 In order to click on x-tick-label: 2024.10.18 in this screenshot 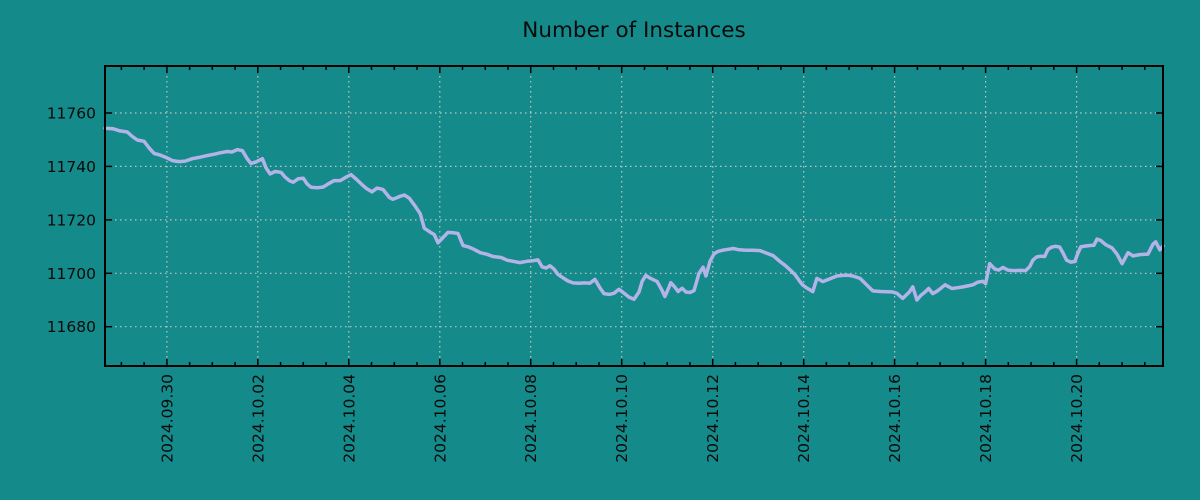, I will do `click(986, 418)`.